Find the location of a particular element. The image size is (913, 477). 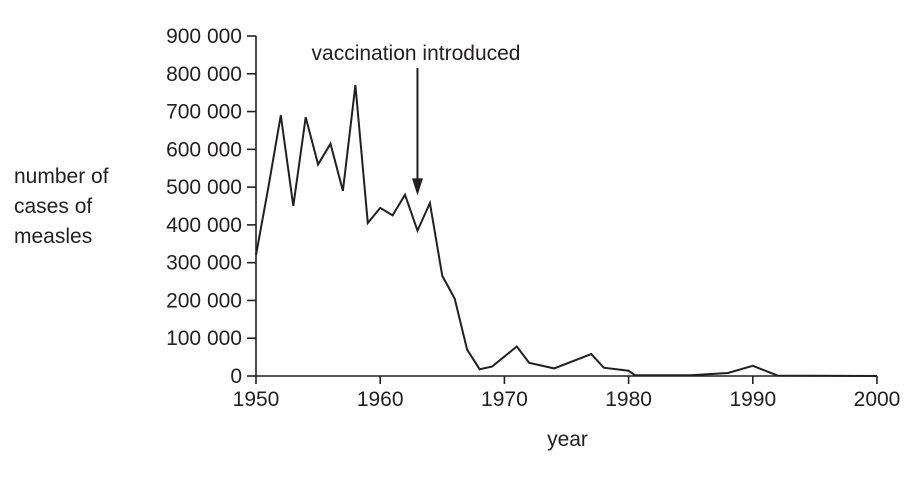

y-tick-label: 800 000 is located at coordinates (204, 74).